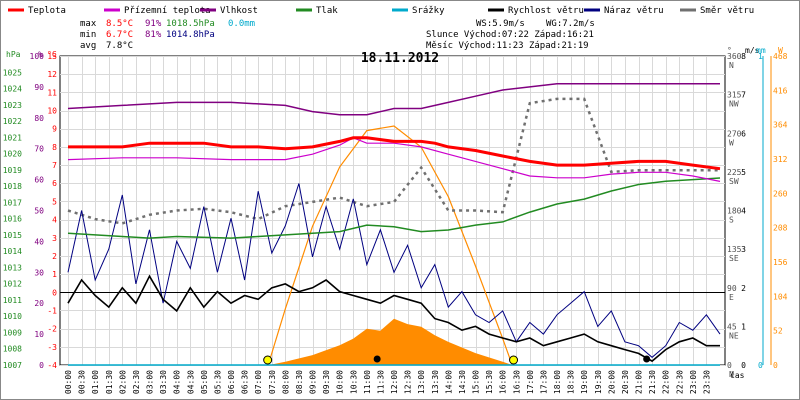 This screenshot has width=800, height=400. What do you see at coordinates (476, 382) in the screenshot?
I see `time-tick-label: 15:00` at bounding box center [476, 382].